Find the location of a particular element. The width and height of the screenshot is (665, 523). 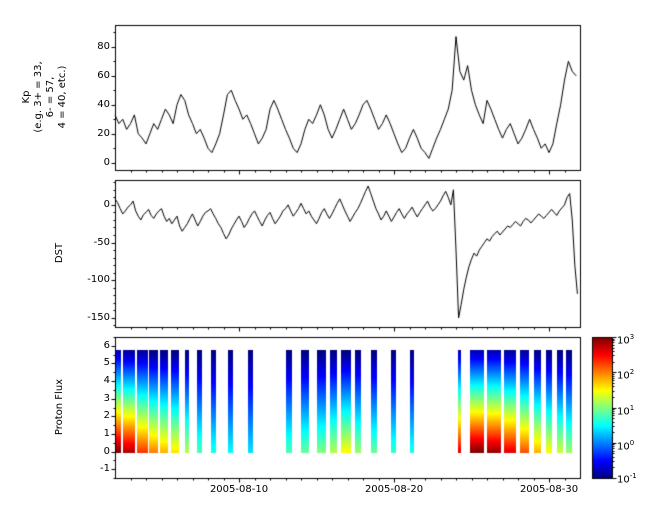

proton-ytick-4: 4 is located at coordinates (106, 380).